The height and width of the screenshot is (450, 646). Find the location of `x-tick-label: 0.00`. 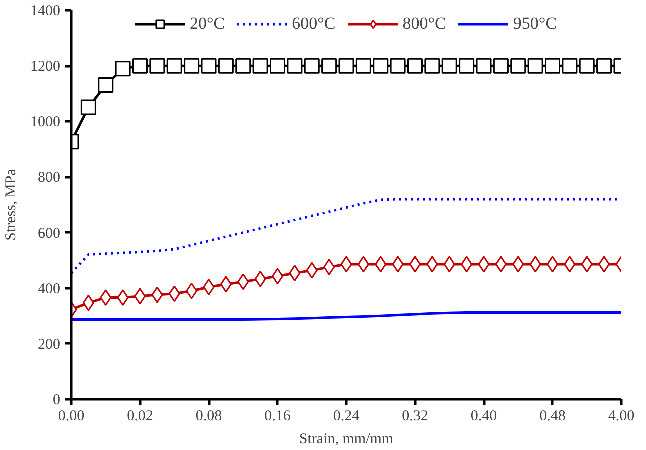

x-tick-label: 0.00 is located at coordinates (71, 416).